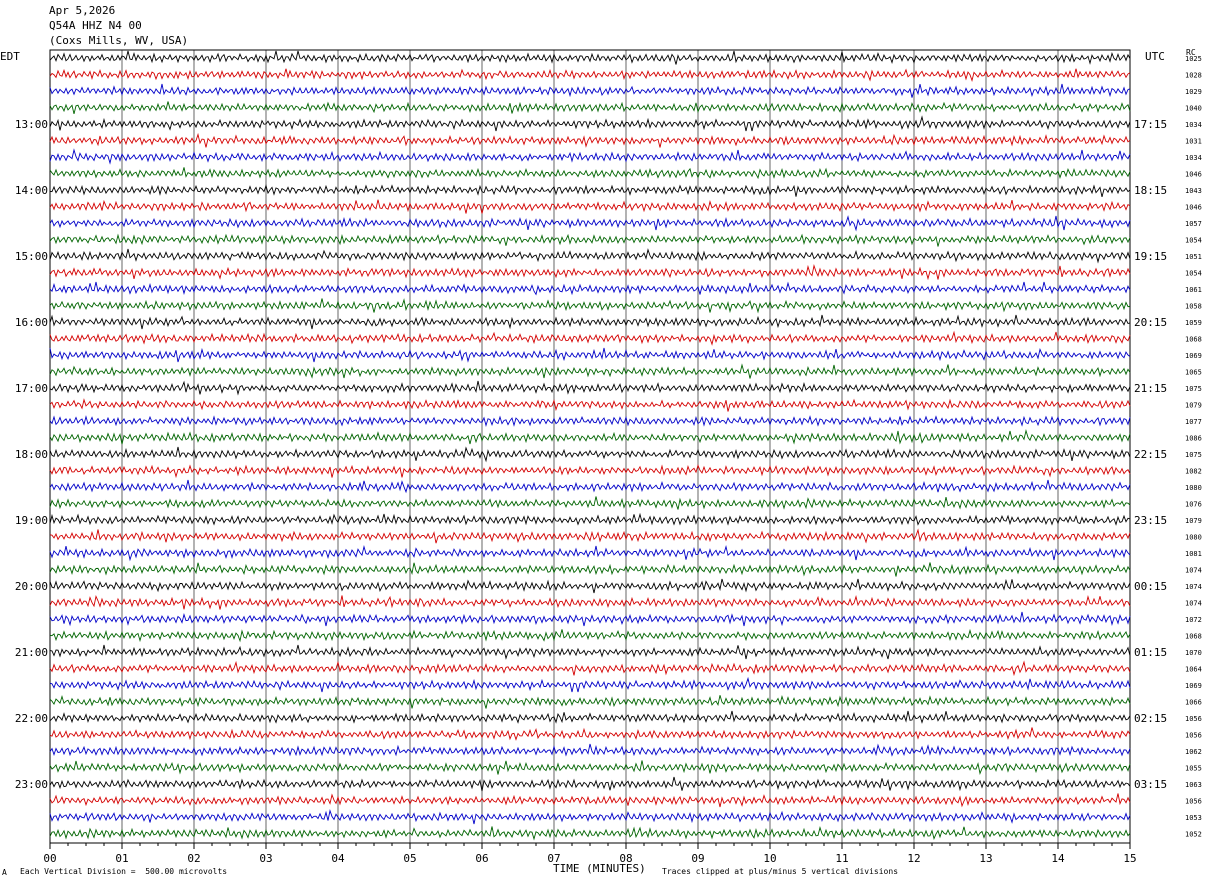  I want to click on rms-value: 1040, so click(1193, 109).